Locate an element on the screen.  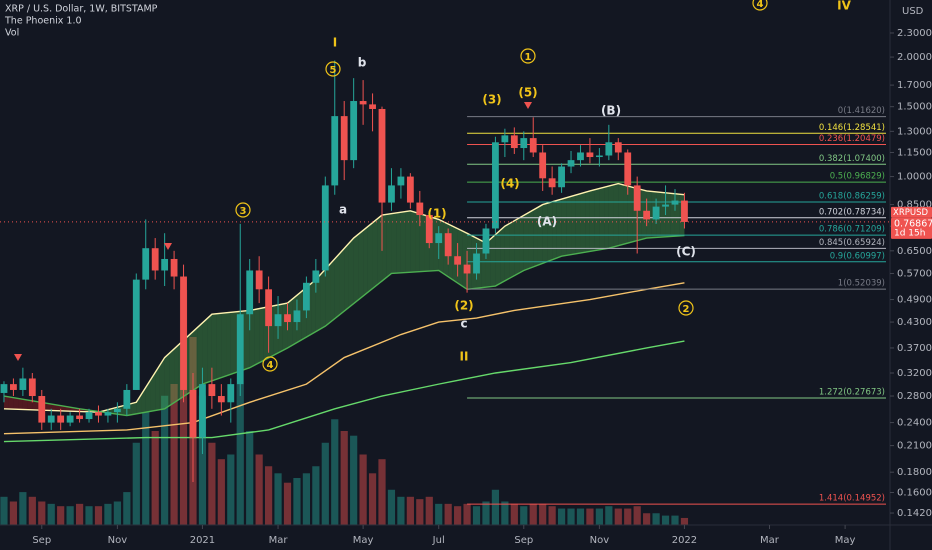
wave-label: 1 is located at coordinates (528, 57).